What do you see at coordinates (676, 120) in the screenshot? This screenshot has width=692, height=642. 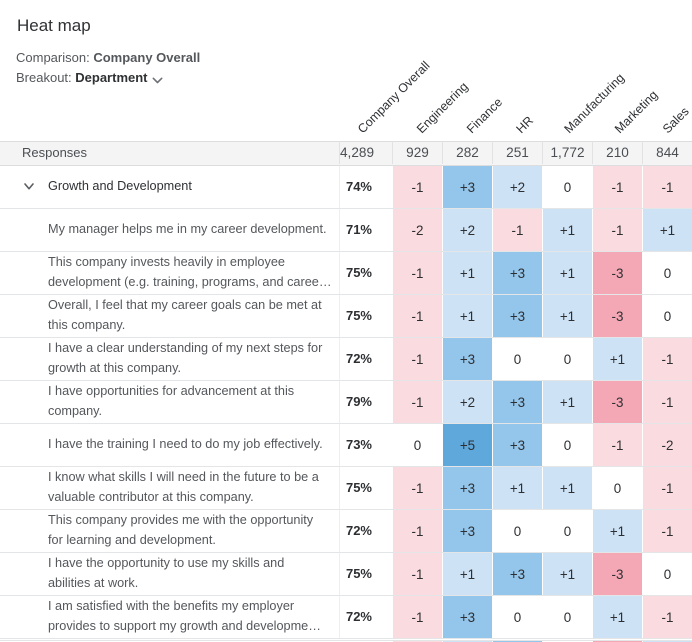 I see `svg-text: Sales` at bounding box center [676, 120].